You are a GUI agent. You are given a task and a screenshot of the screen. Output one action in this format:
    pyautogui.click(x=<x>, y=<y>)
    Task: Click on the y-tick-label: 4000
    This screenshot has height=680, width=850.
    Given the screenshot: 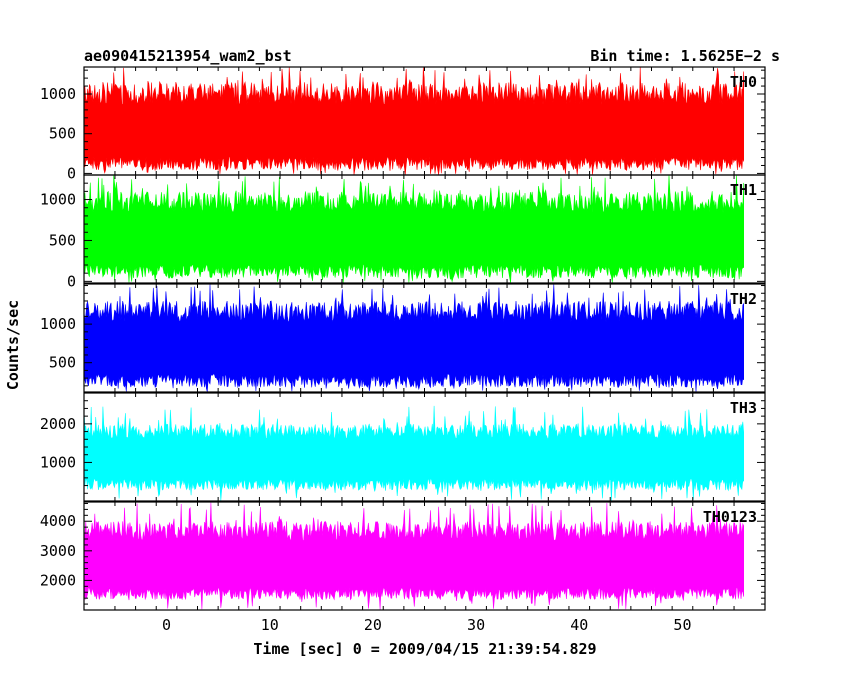 What is the action you would take?
    pyautogui.click(x=58, y=521)
    